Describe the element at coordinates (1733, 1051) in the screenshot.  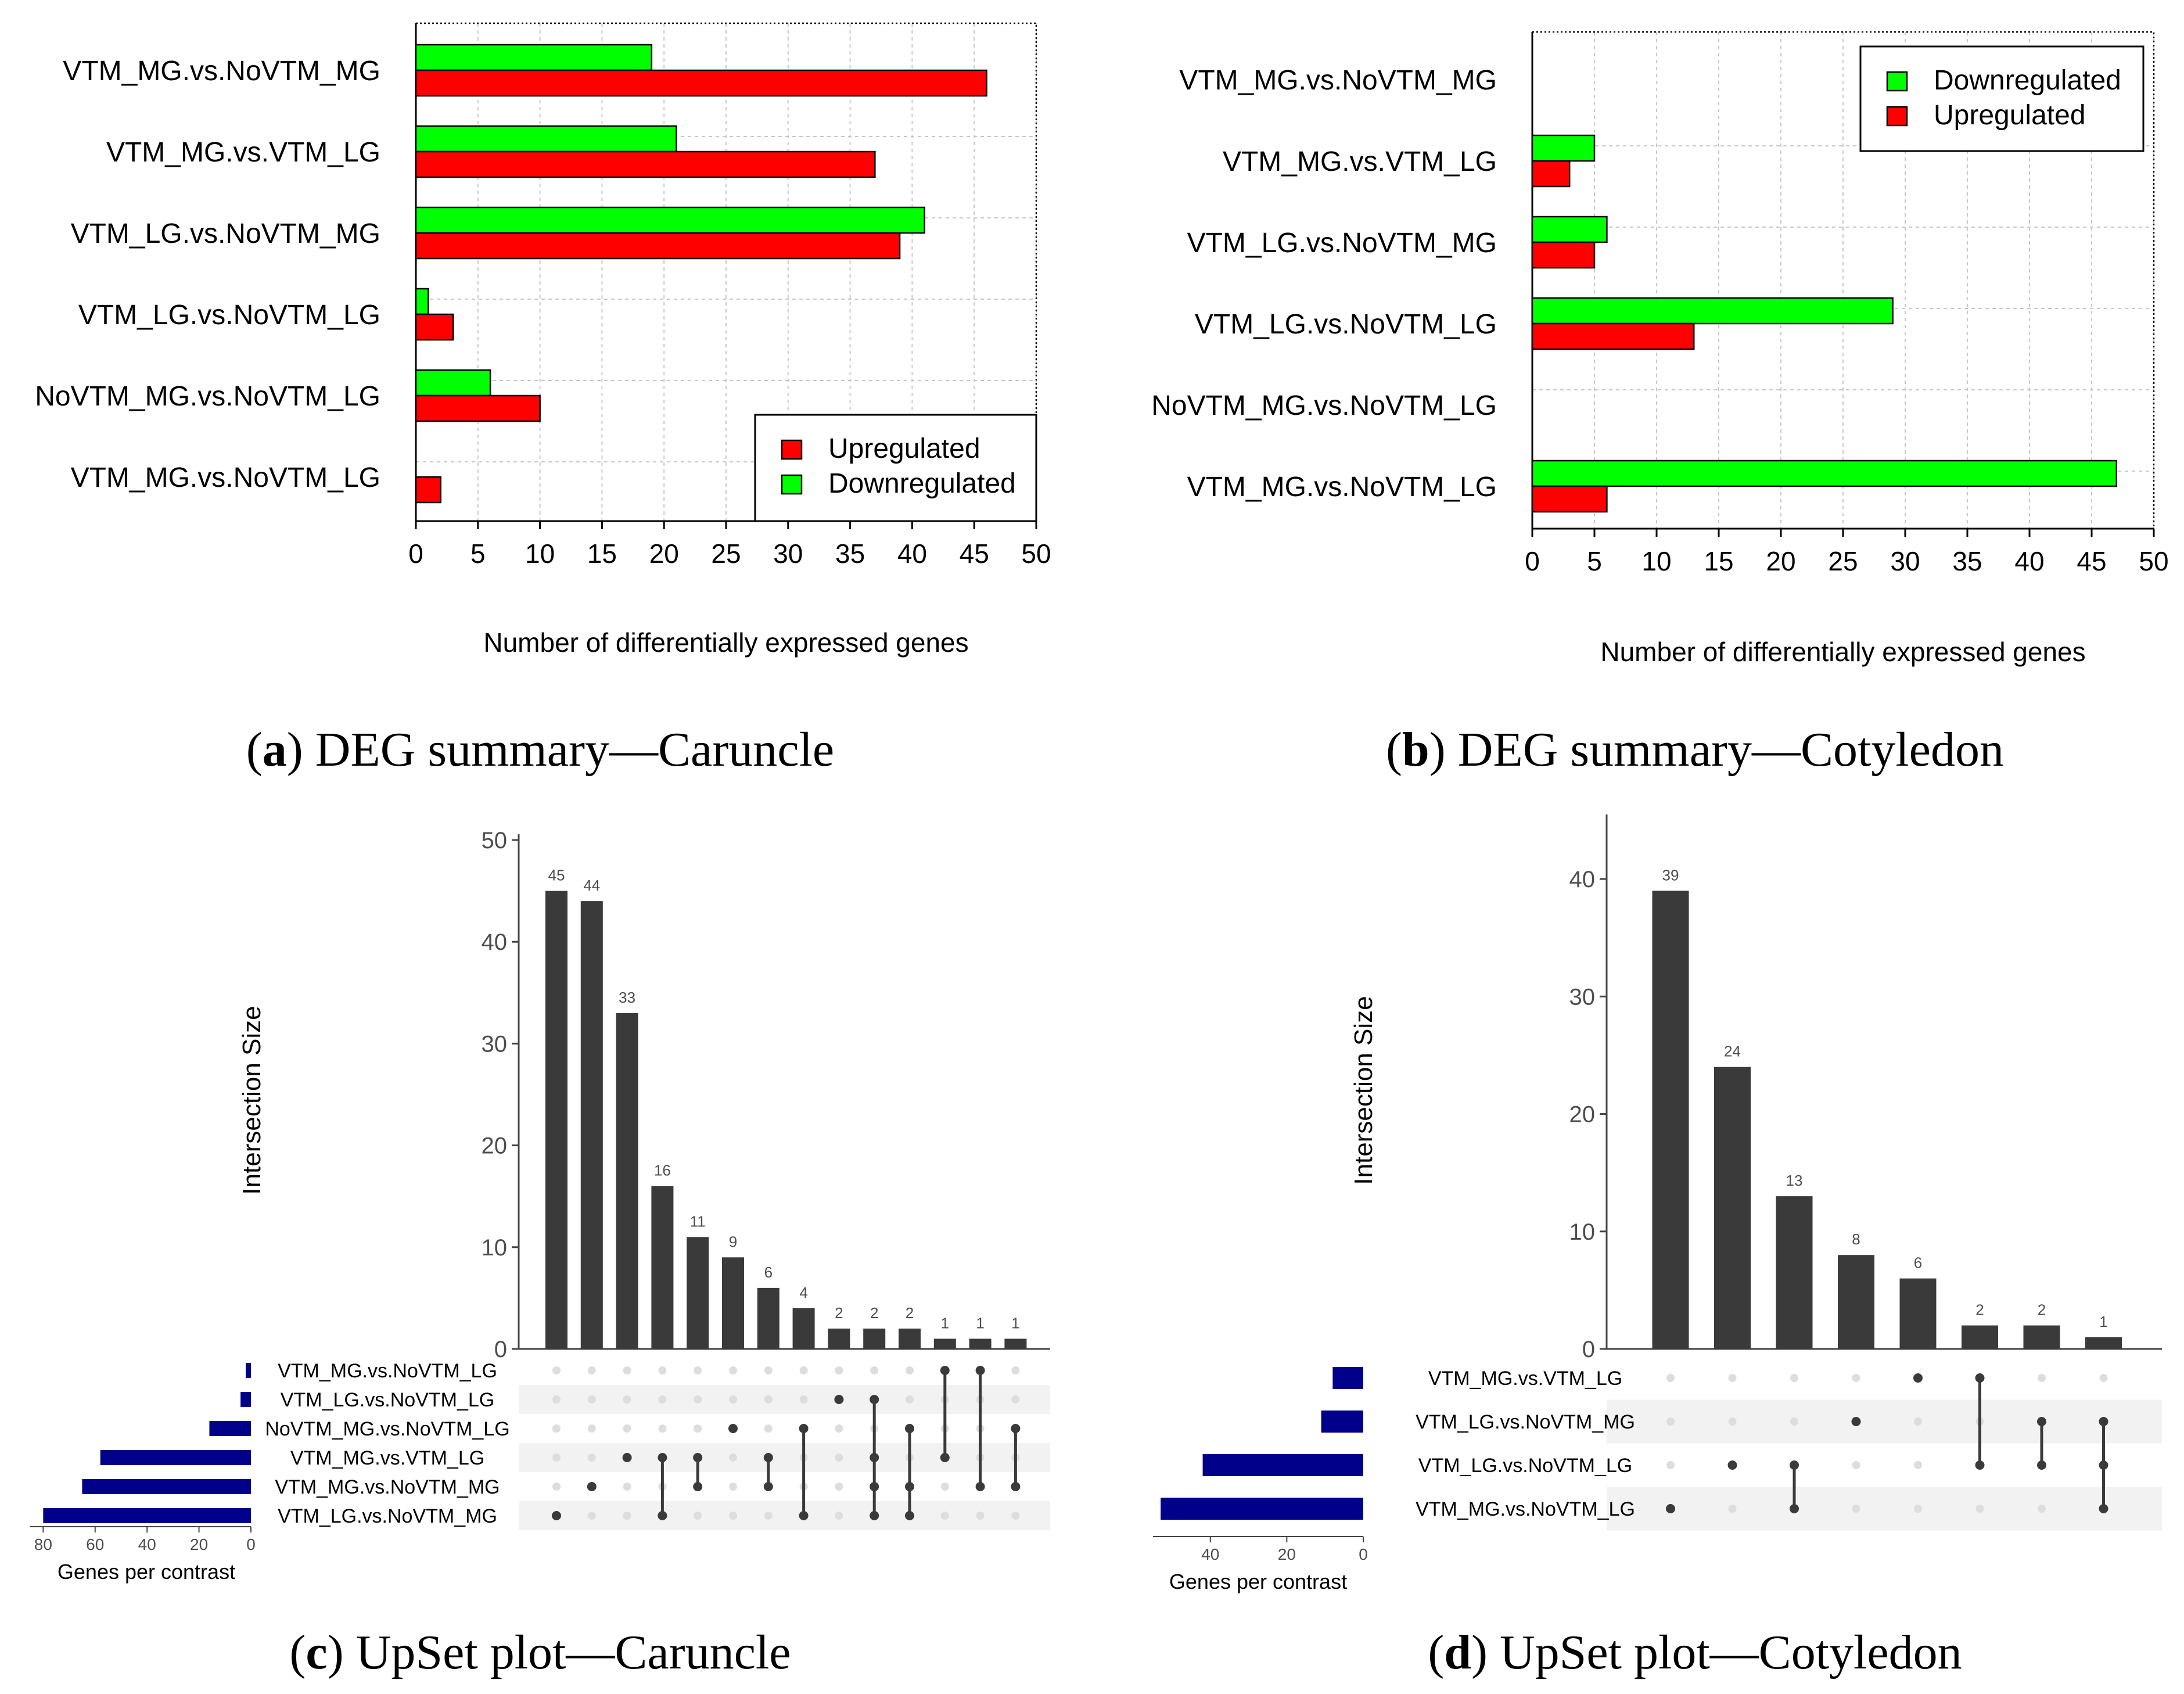
I see `intersection-count-label: 24` at that location.